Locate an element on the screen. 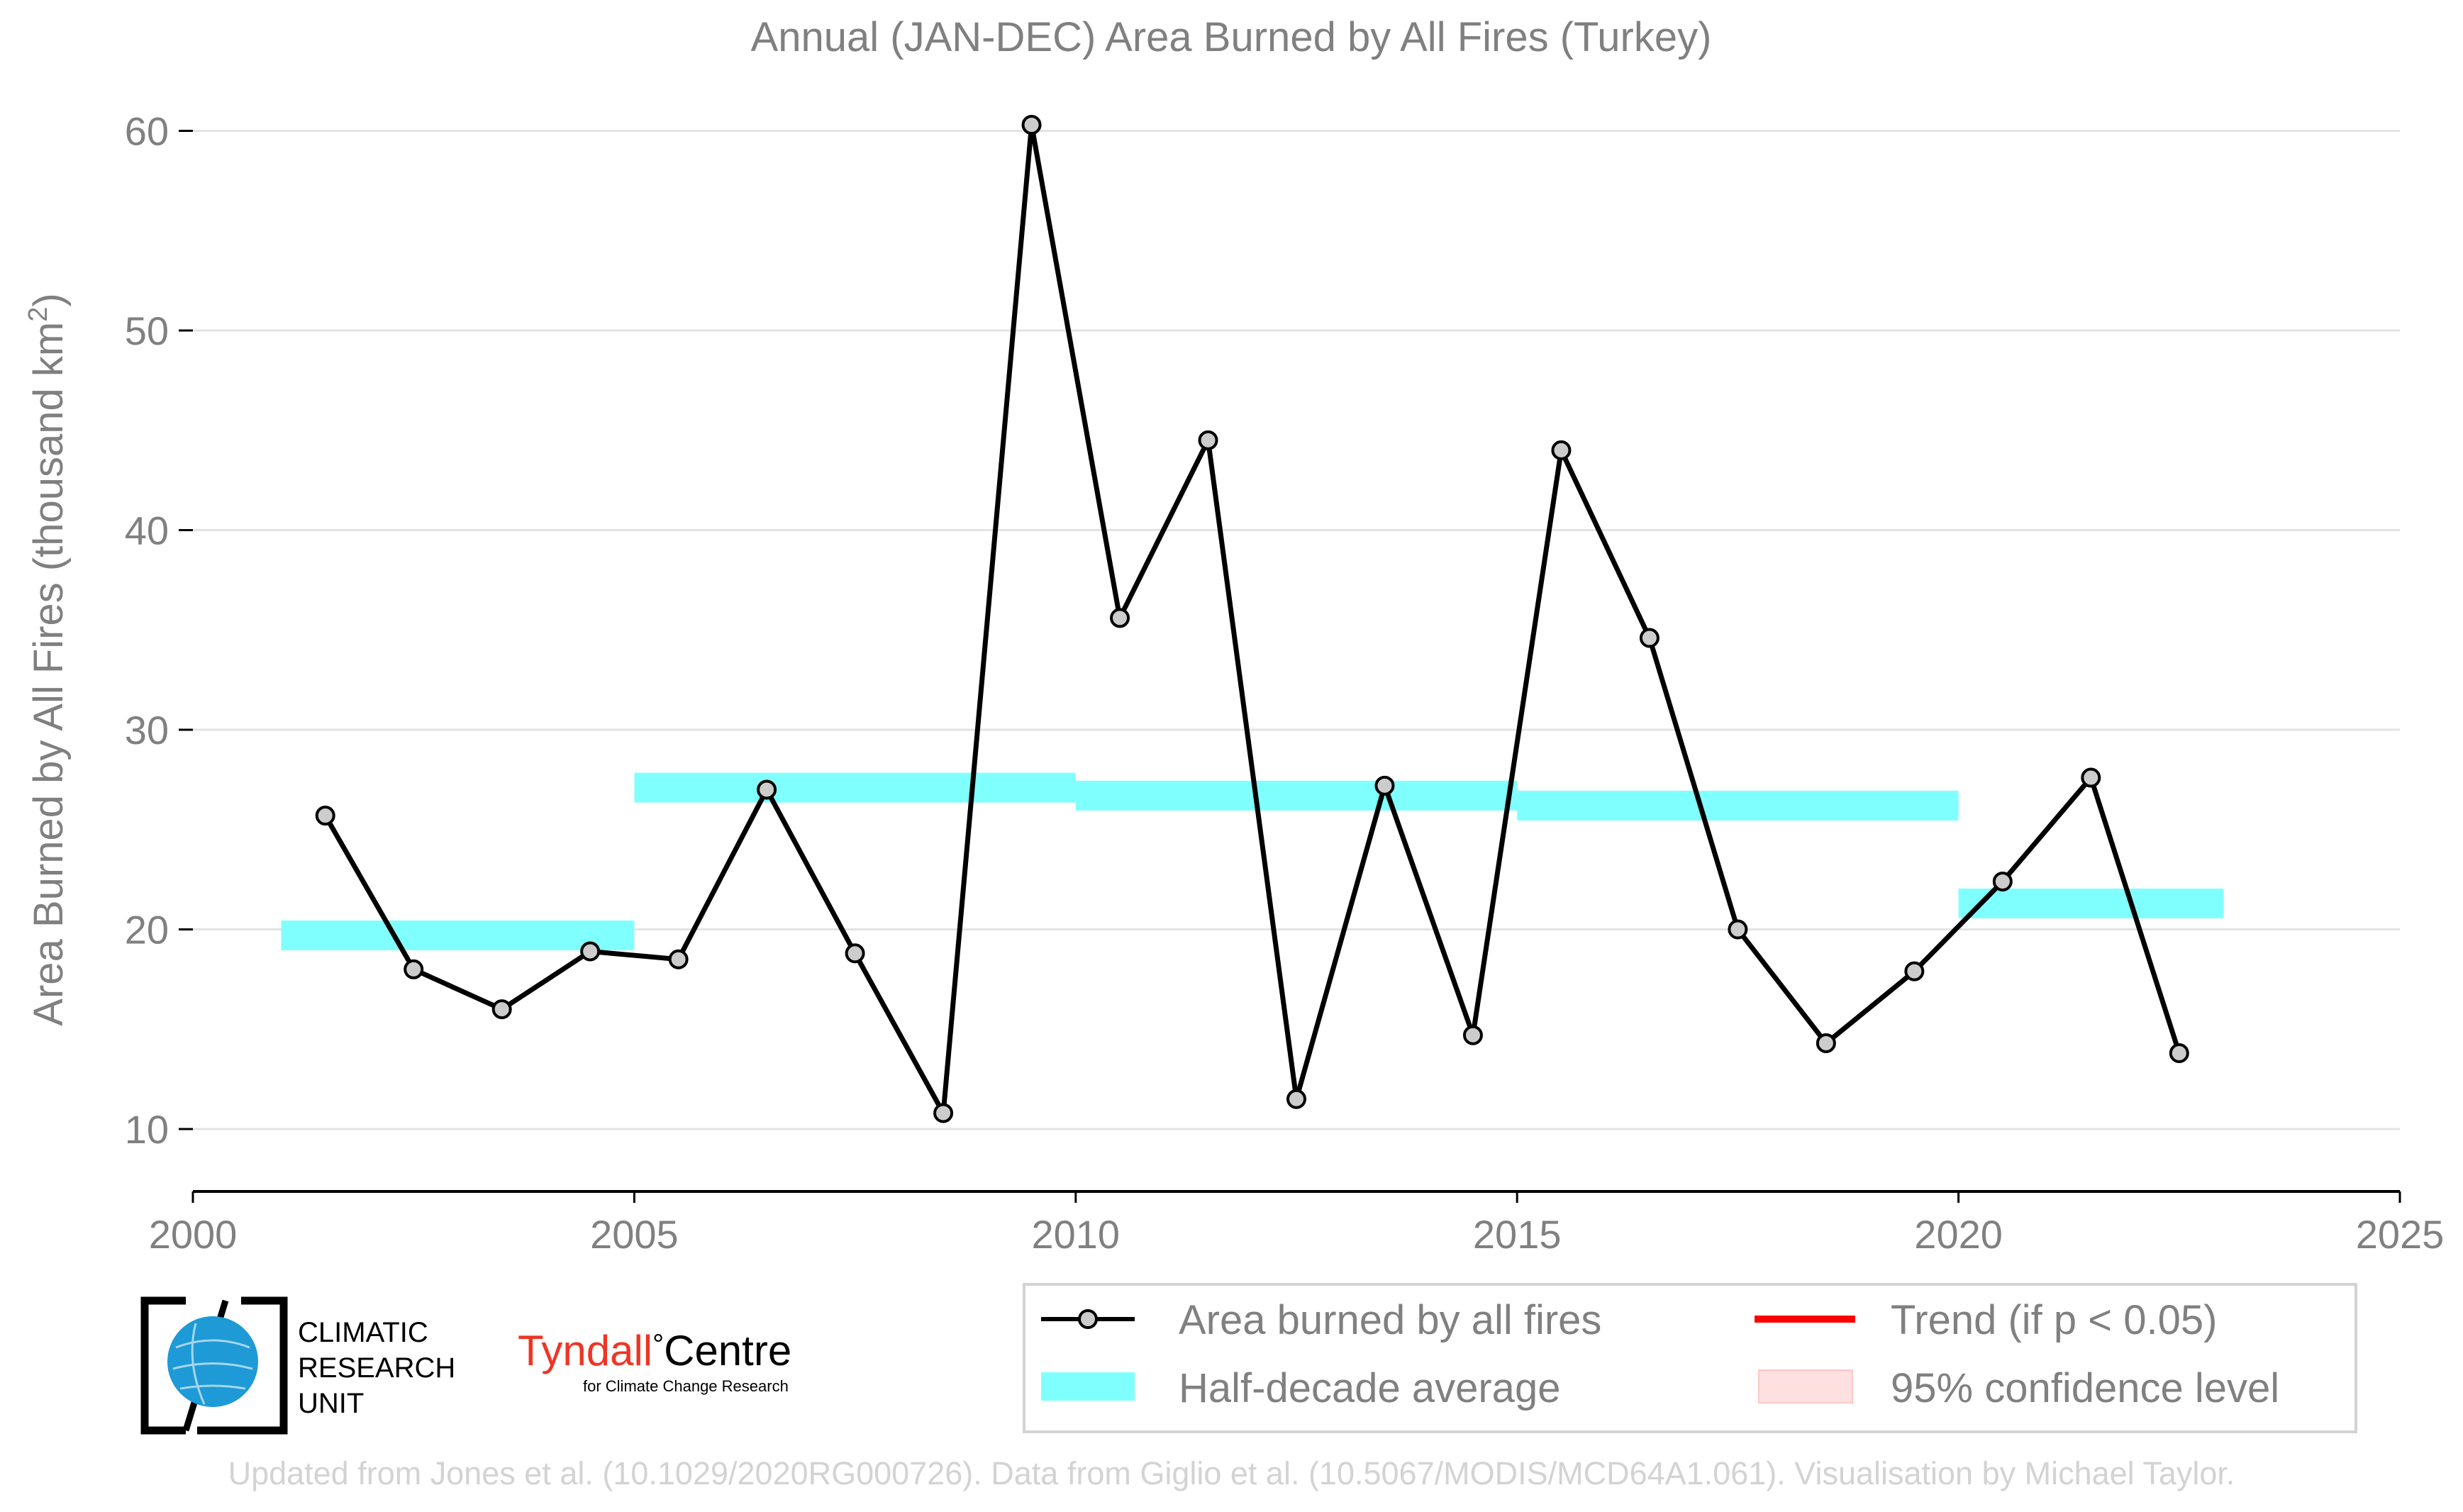  data-point-2016.5 is located at coordinates (1649, 638).